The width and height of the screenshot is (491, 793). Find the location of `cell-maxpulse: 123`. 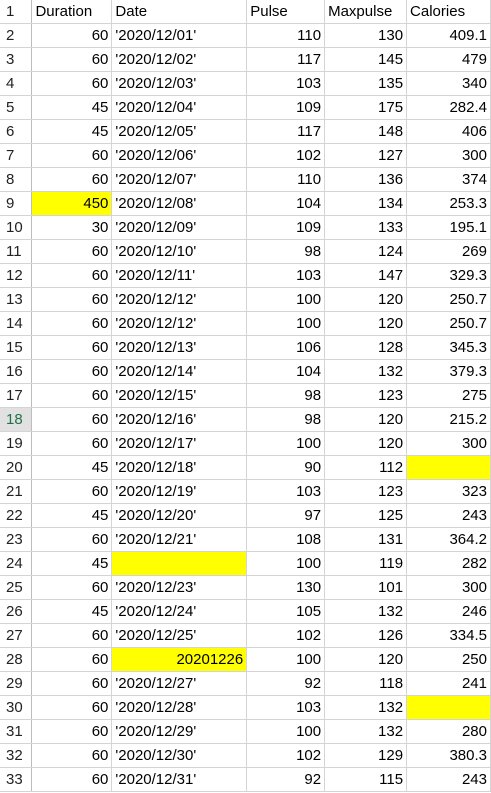

cell-maxpulse: 123 is located at coordinates (366, 395).